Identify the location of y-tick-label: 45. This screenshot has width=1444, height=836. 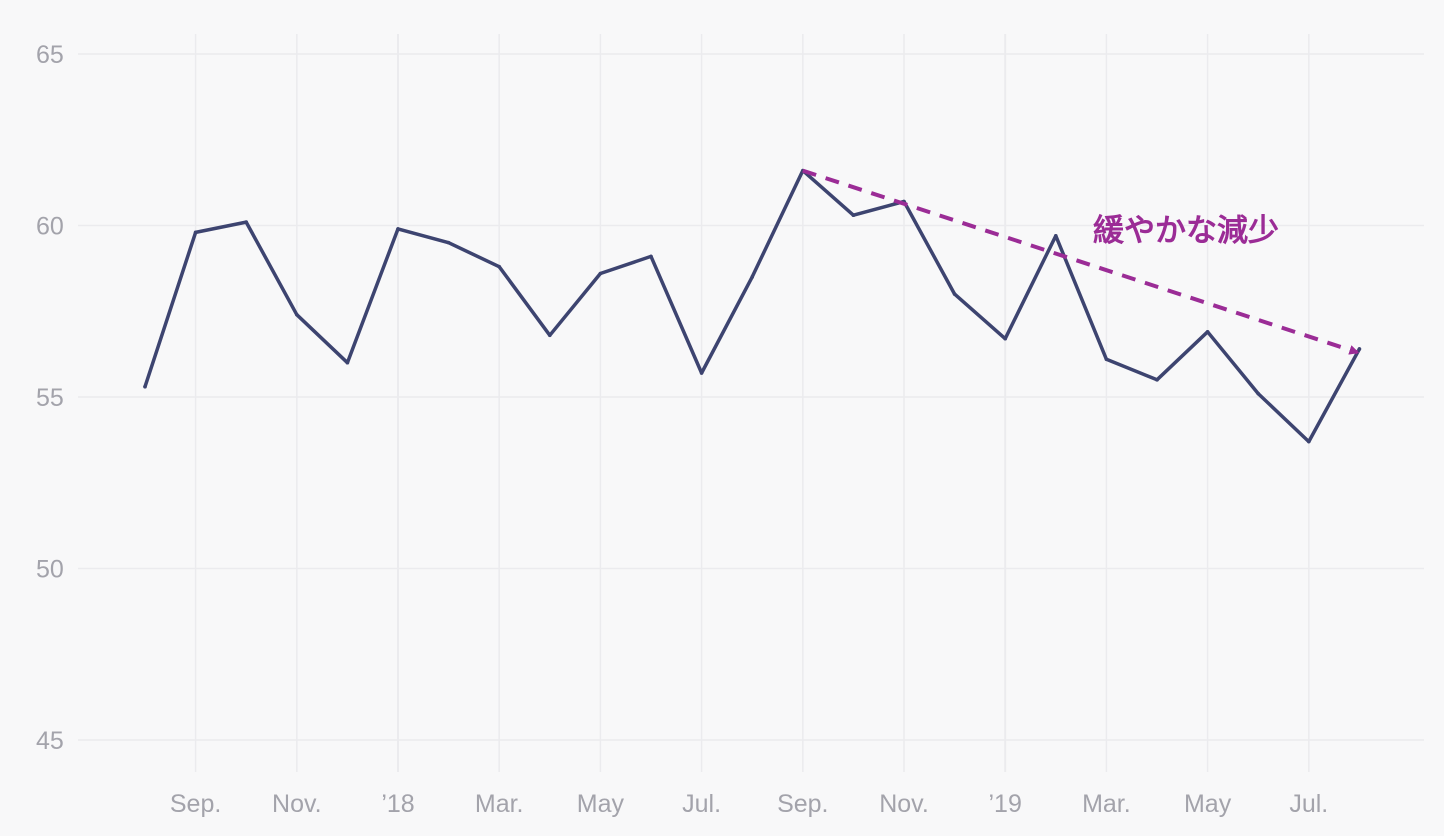
(50, 741).